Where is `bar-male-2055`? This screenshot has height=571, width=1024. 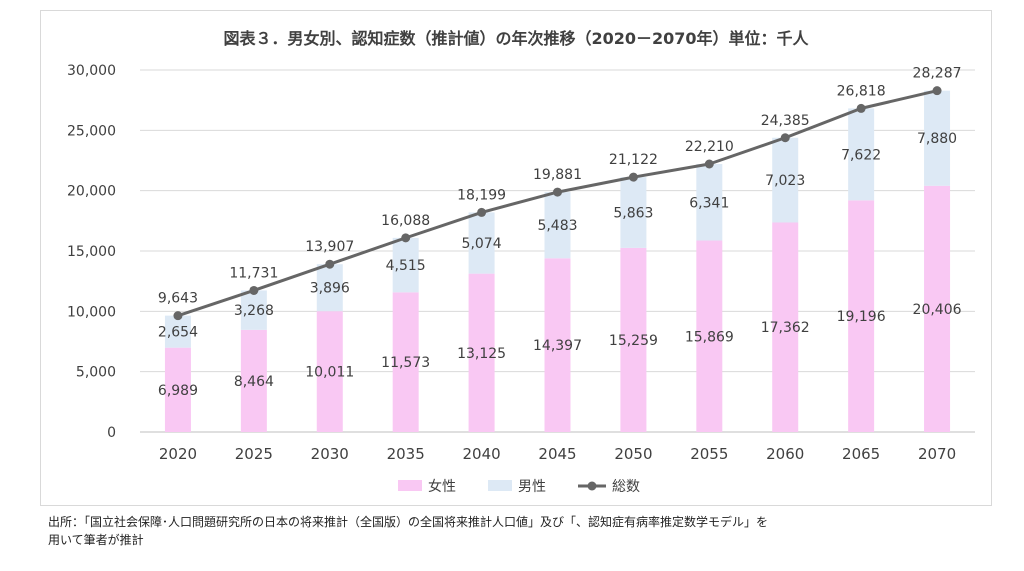 bar-male-2055 is located at coordinates (709, 202).